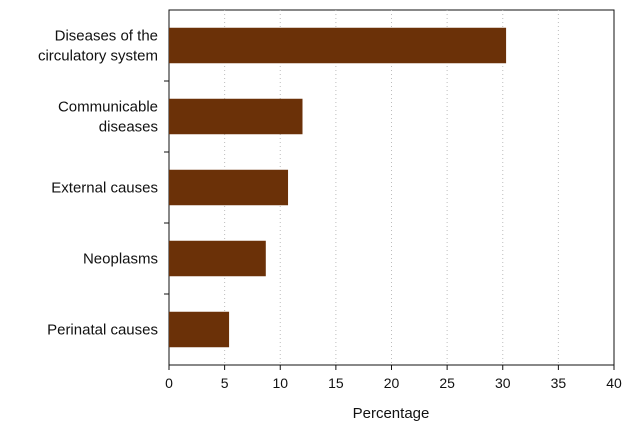 The image size is (626, 421). What do you see at coordinates (559, 383) in the screenshot?
I see `x-tick-label: 35` at bounding box center [559, 383].